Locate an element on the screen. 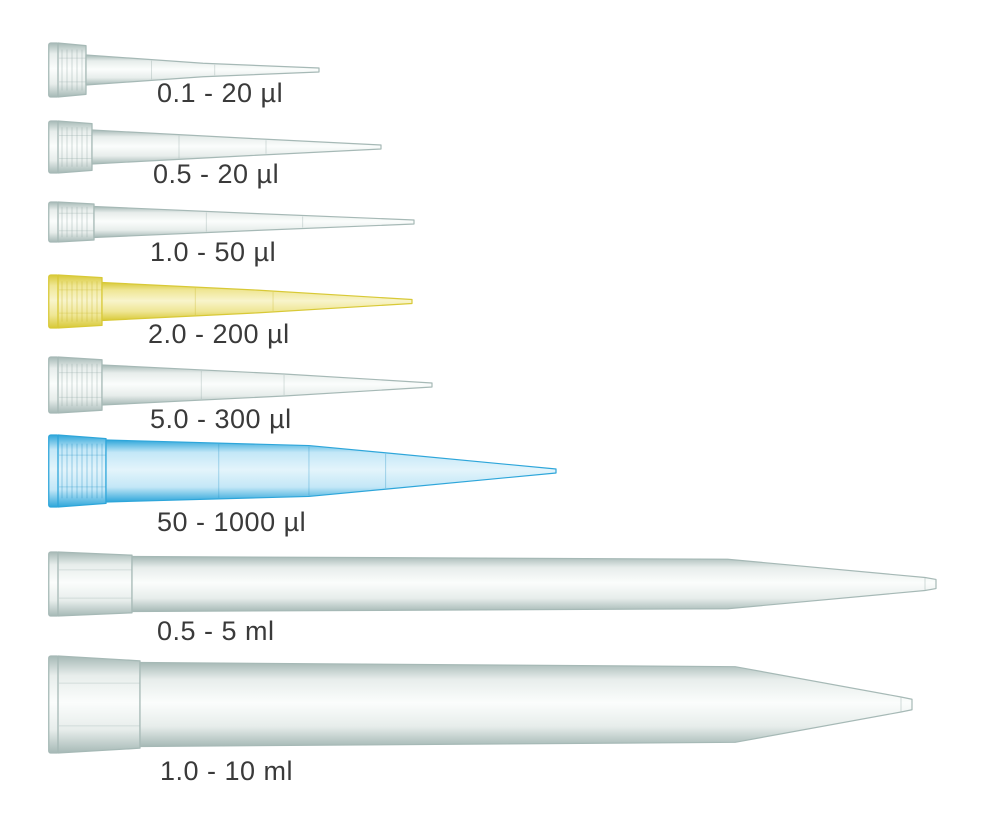 Image resolution: width=1000 pixels, height=826 pixels. volume-range-label: 1.0 - 50 µl is located at coordinates (213, 252).